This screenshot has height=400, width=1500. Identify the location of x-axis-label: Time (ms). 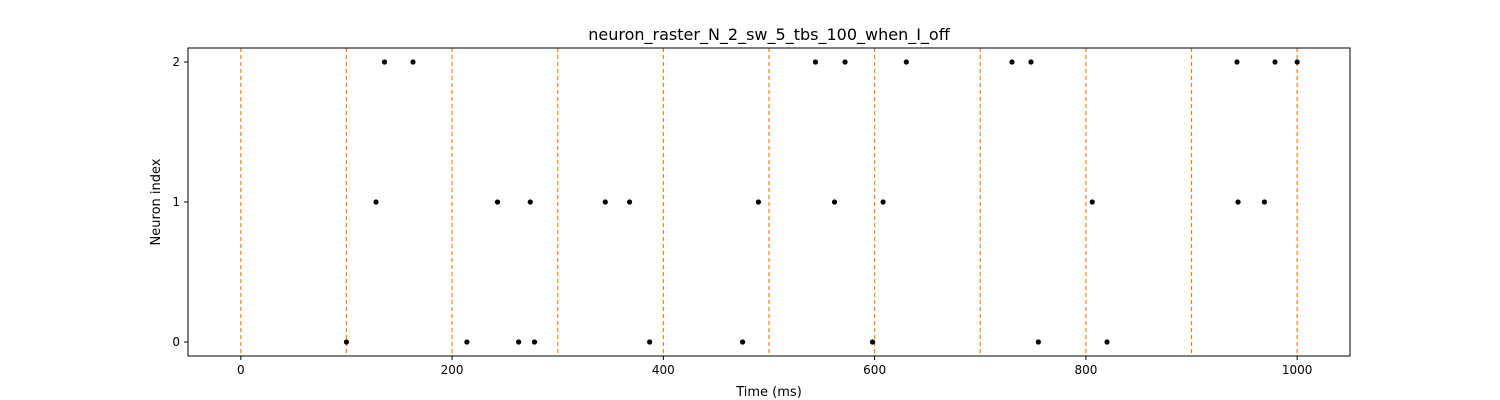
(768, 392).